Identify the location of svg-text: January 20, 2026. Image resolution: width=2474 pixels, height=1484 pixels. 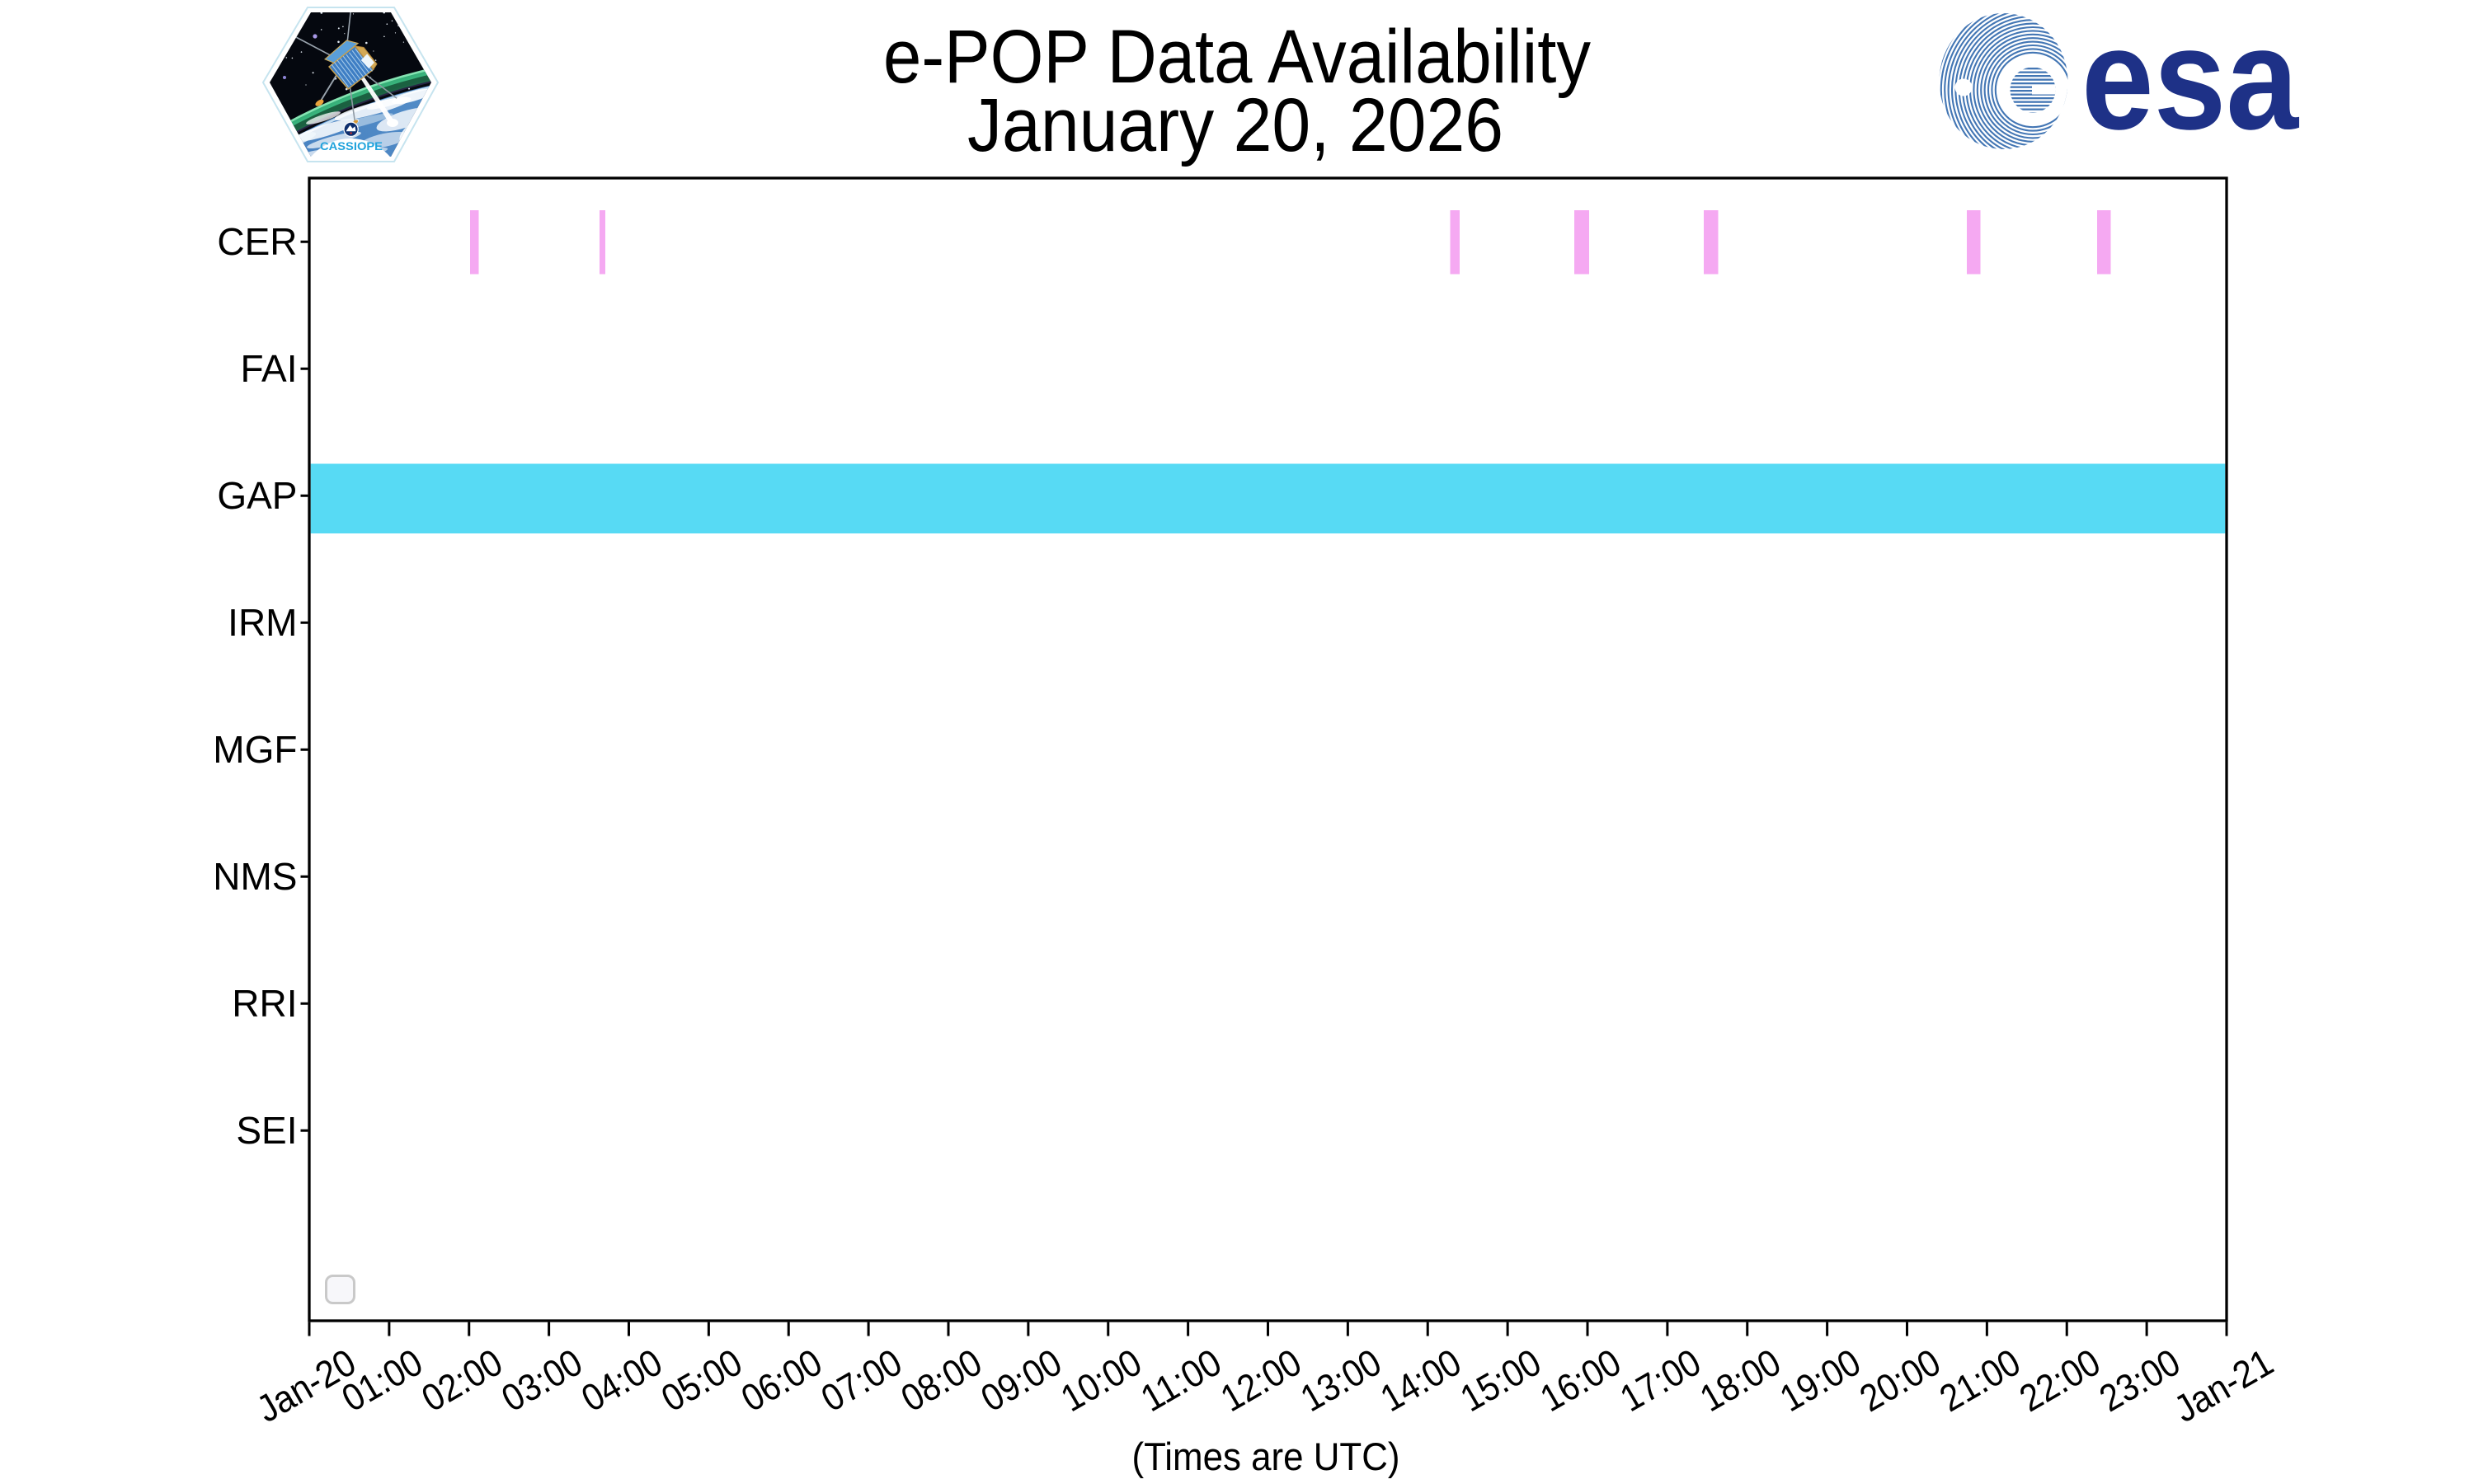
(1235, 125).